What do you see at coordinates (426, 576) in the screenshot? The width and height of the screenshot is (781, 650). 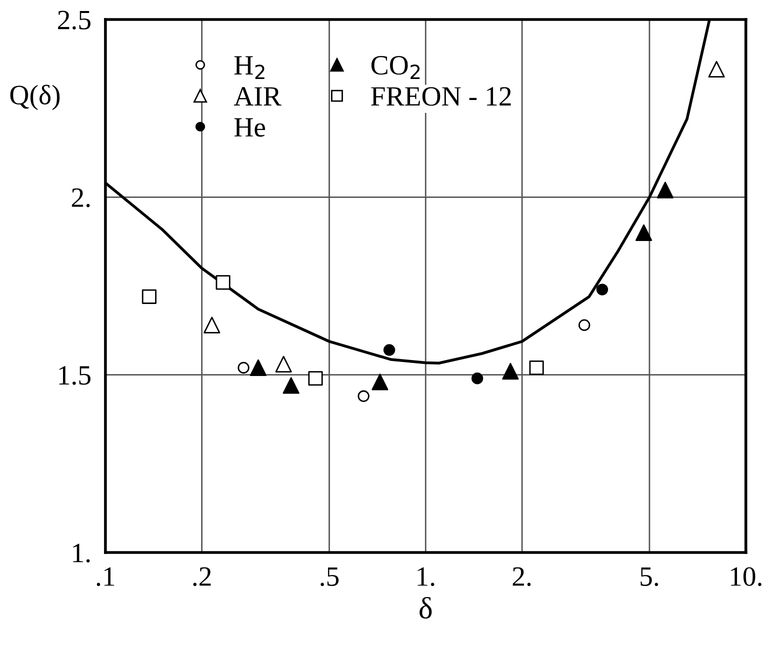 I see `x-tick-label: 1.` at bounding box center [426, 576].